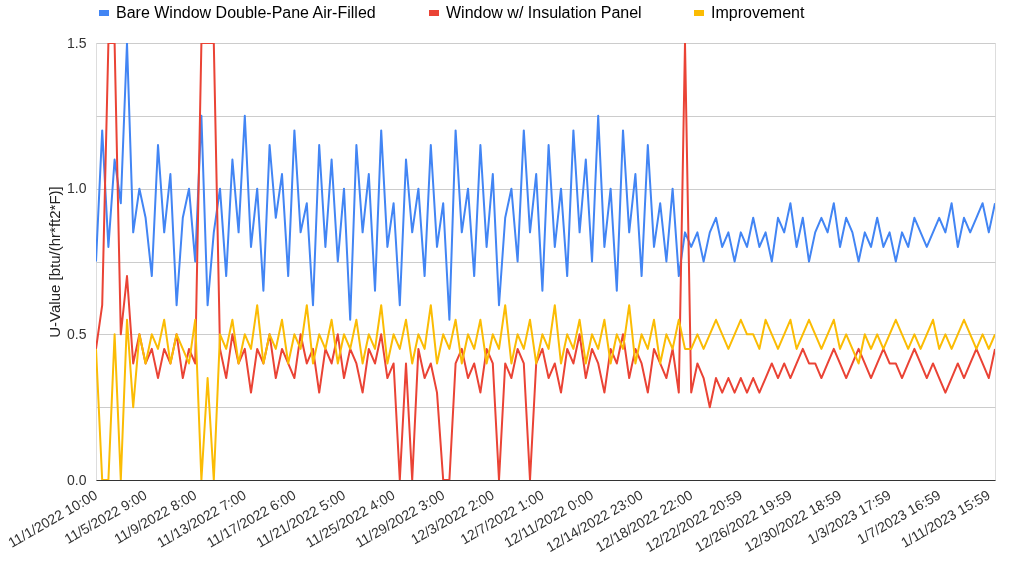 This screenshot has height=572, width=1012. What do you see at coordinates (77, 479) in the screenshot?
I see `y-tick-label: 0.0` at bounding box center [77, 479].